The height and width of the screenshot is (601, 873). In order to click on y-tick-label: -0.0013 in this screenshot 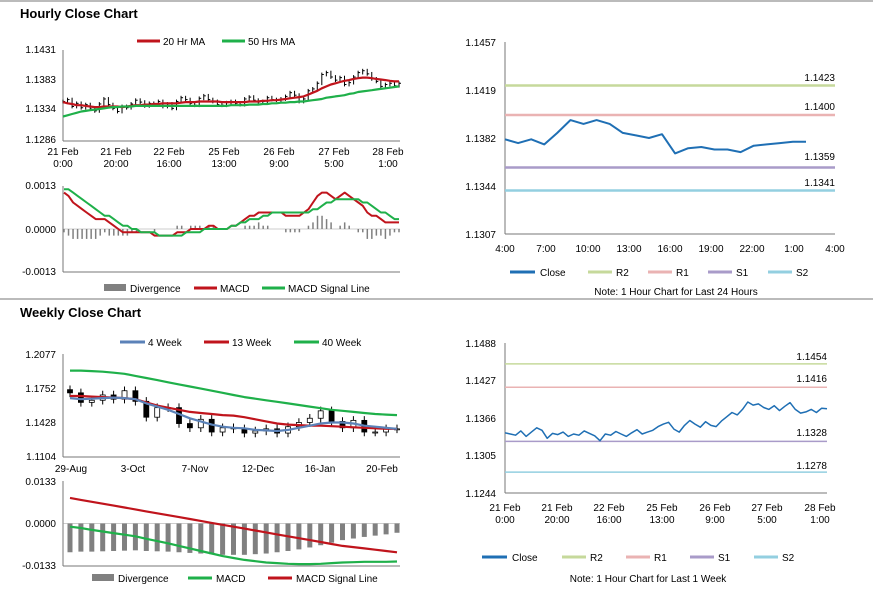, I will do `click(39, 272)`.